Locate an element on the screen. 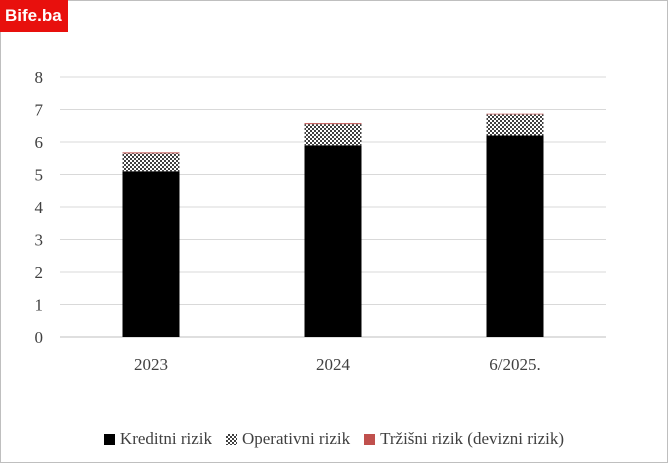 The width and height of the screenshot is (668, 463). legend-label: Operativni rizik is located at coordinates (296, 438).